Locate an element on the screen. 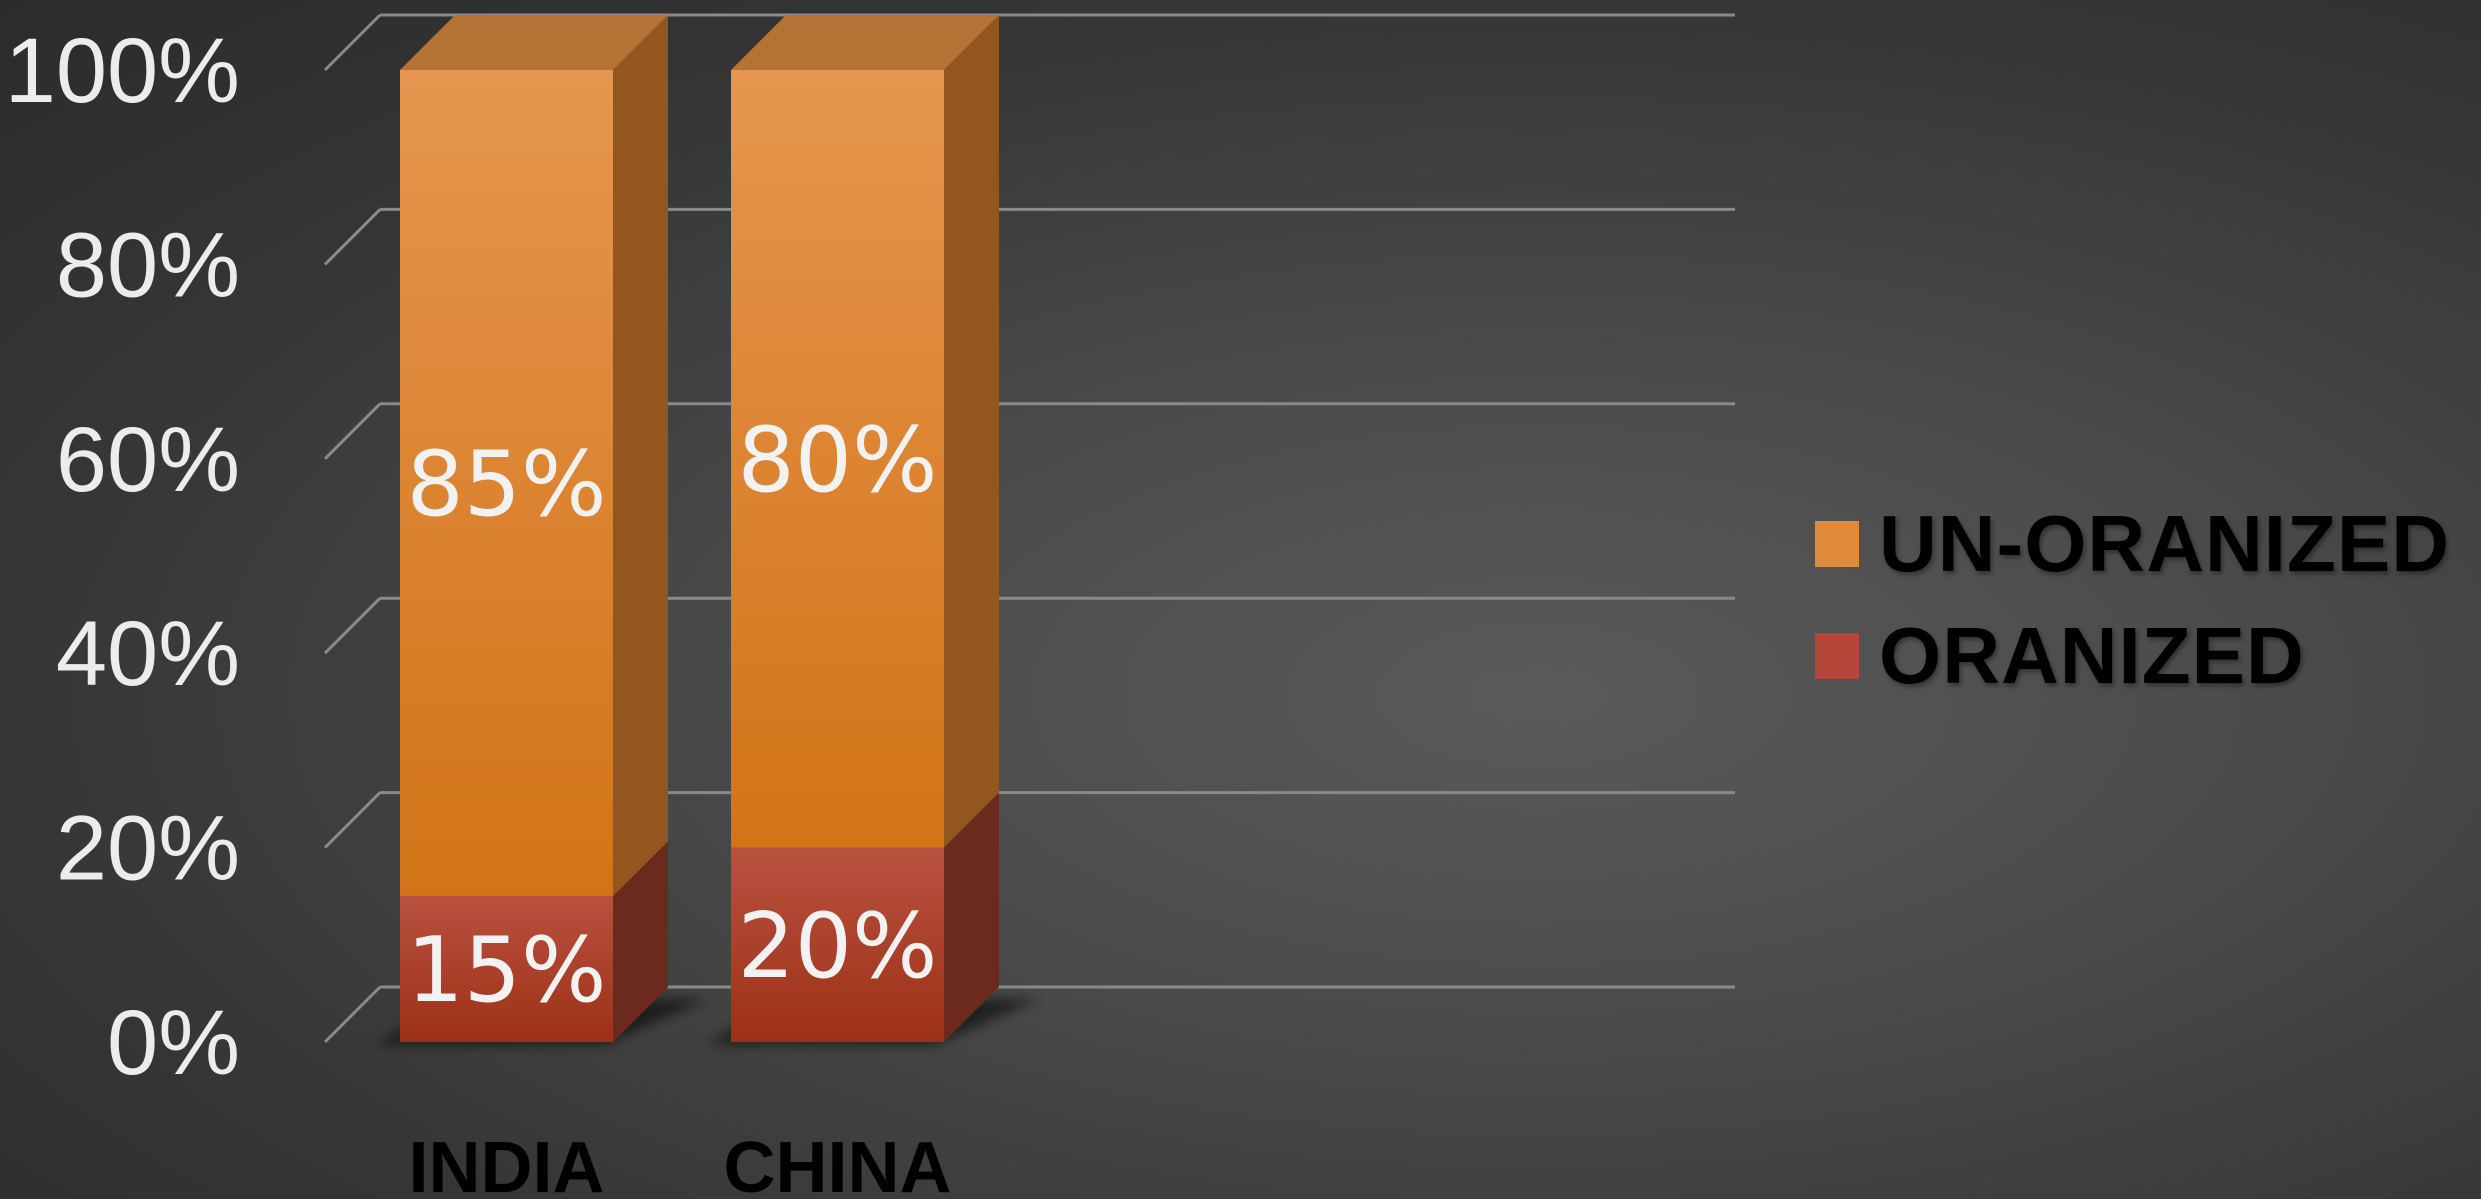 This screenshot has width=2481, height=1199. legend-label-un-oranized: UN-ORANIZED is located at coordinates (2164, 543).